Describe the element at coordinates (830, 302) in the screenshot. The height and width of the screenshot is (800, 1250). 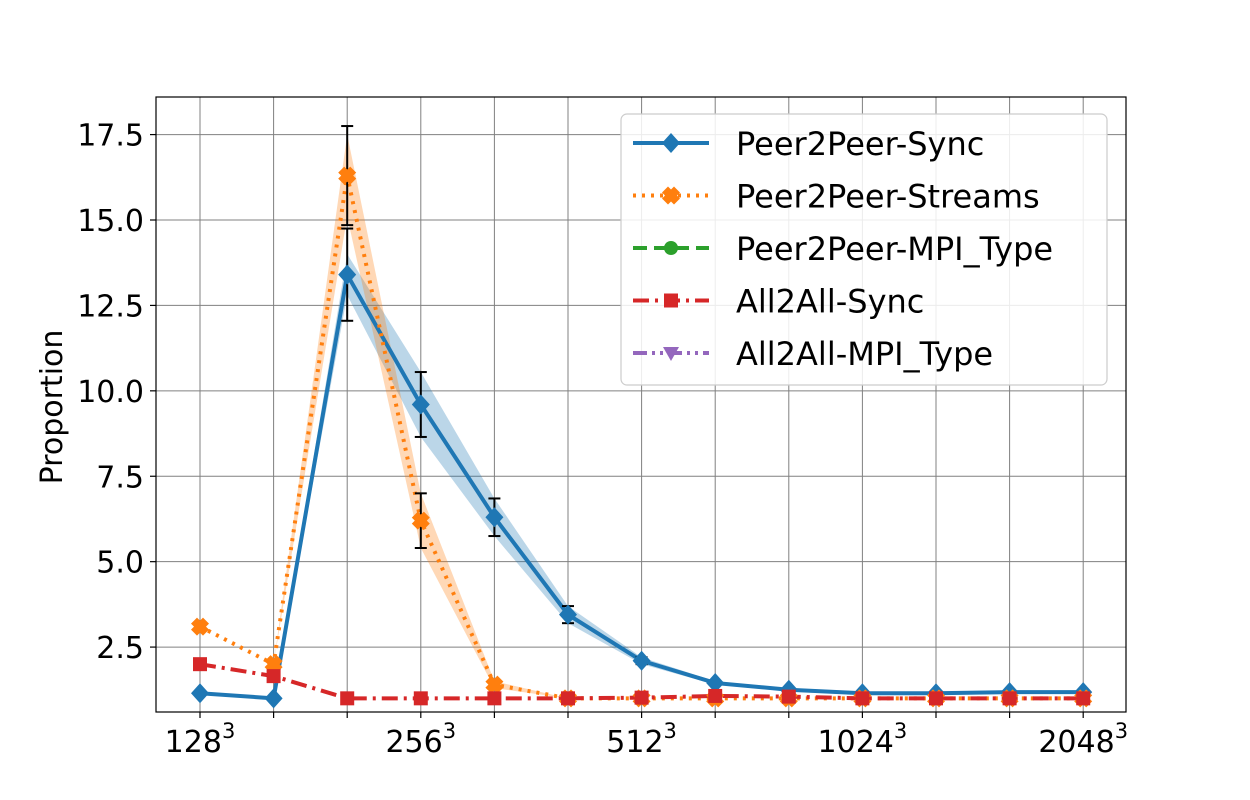
I see `legend-label-all2all-sync: All2All-Sync` at that location.